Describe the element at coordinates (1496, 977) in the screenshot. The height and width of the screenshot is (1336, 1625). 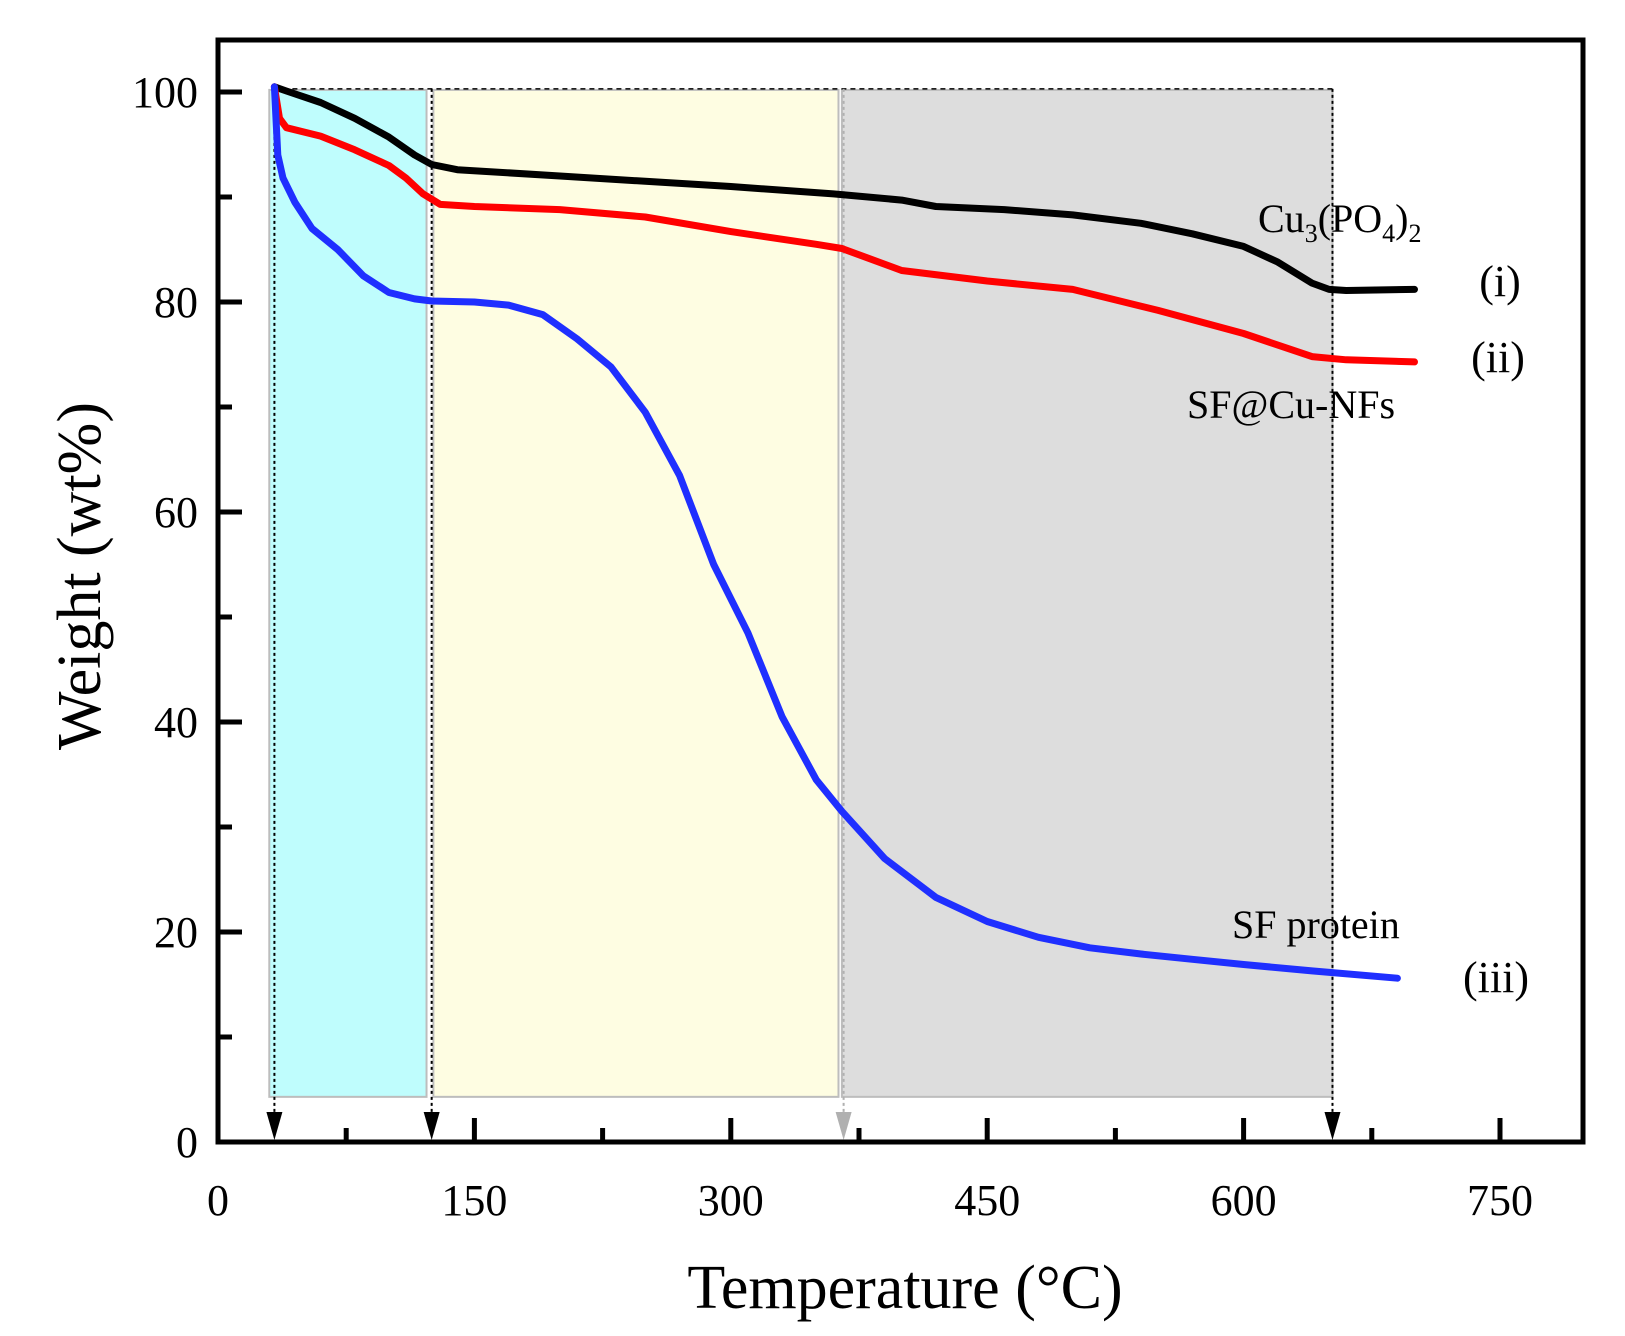
I see `series-roman-3: (iii)` at that location.